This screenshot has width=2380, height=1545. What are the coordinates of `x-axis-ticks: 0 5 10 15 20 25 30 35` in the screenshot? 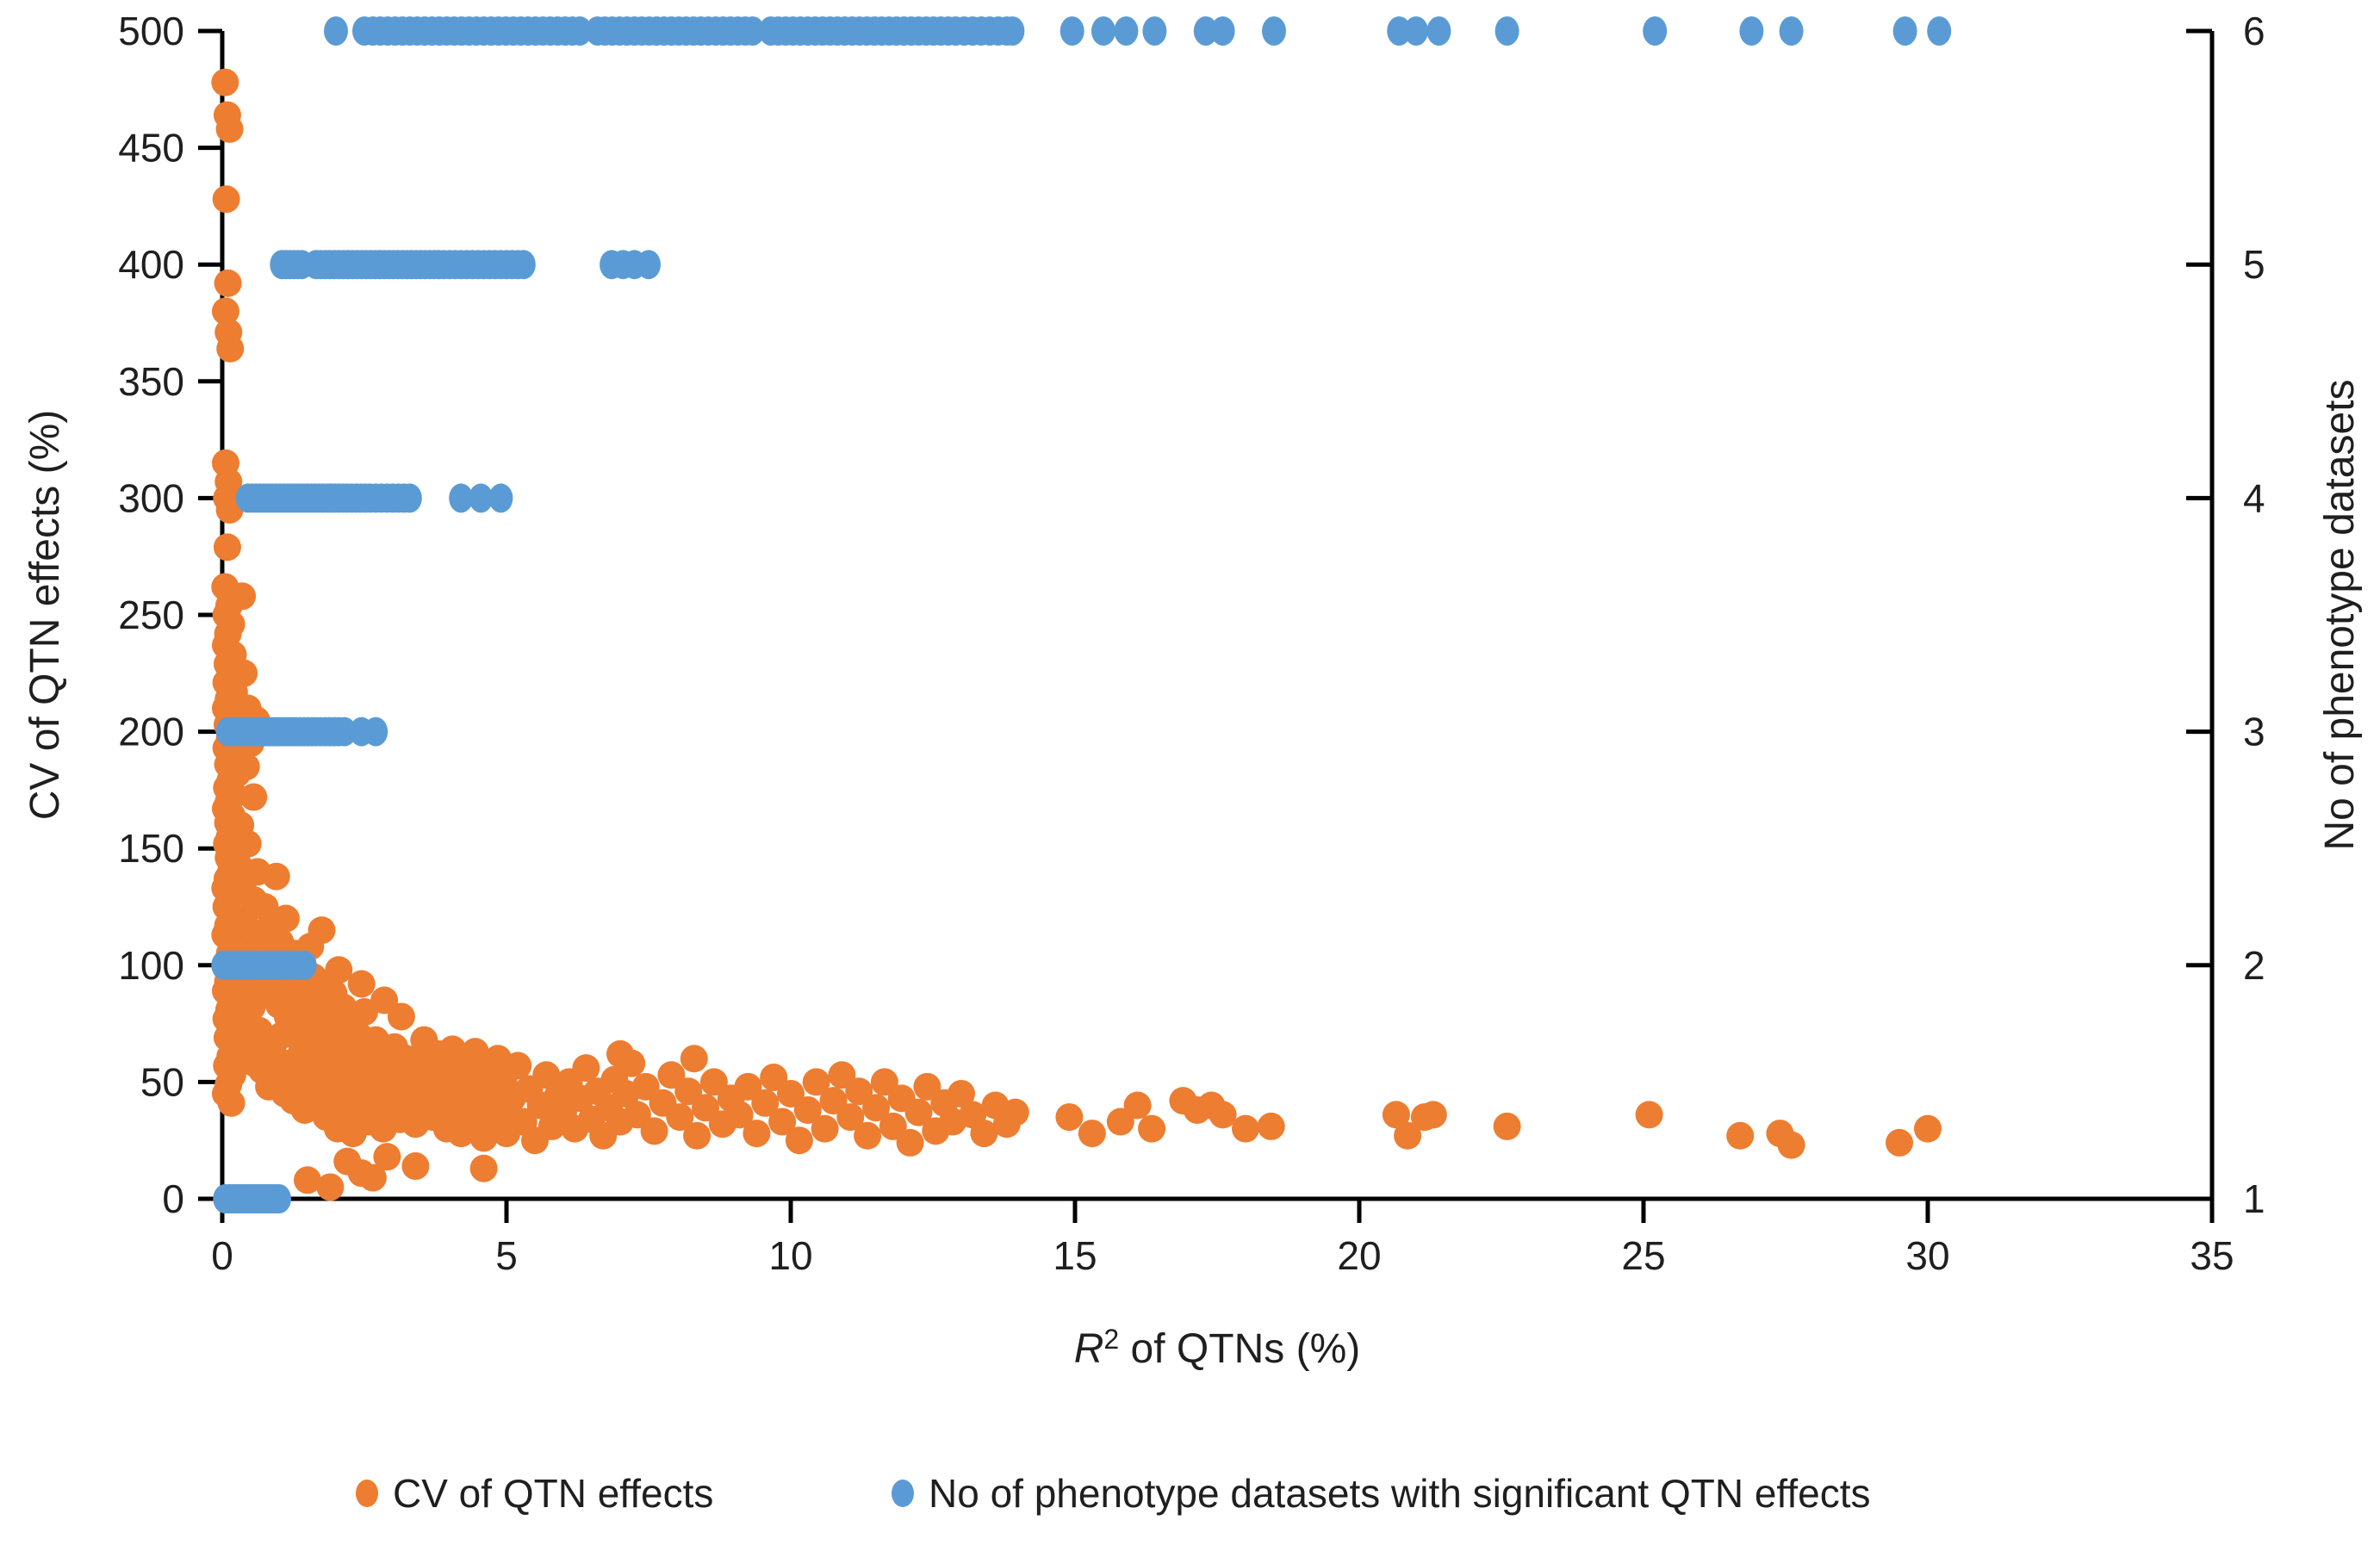 It's located at (1223, 1238).